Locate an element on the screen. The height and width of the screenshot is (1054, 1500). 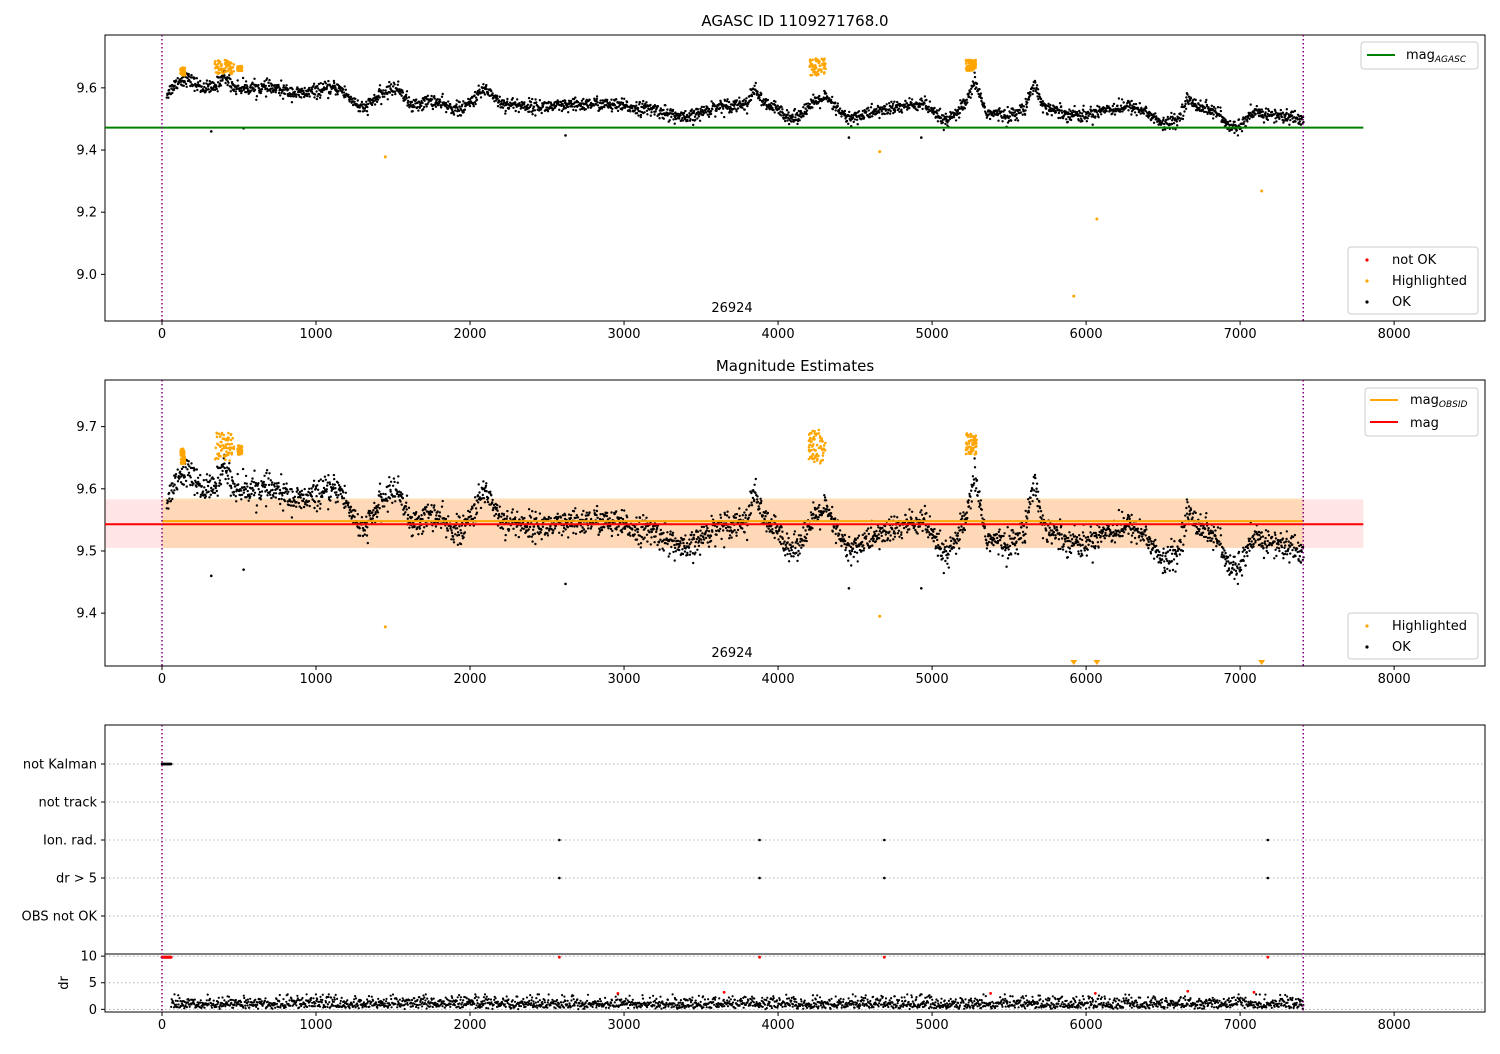
highlighted-point is located at coordinates (819, 61).